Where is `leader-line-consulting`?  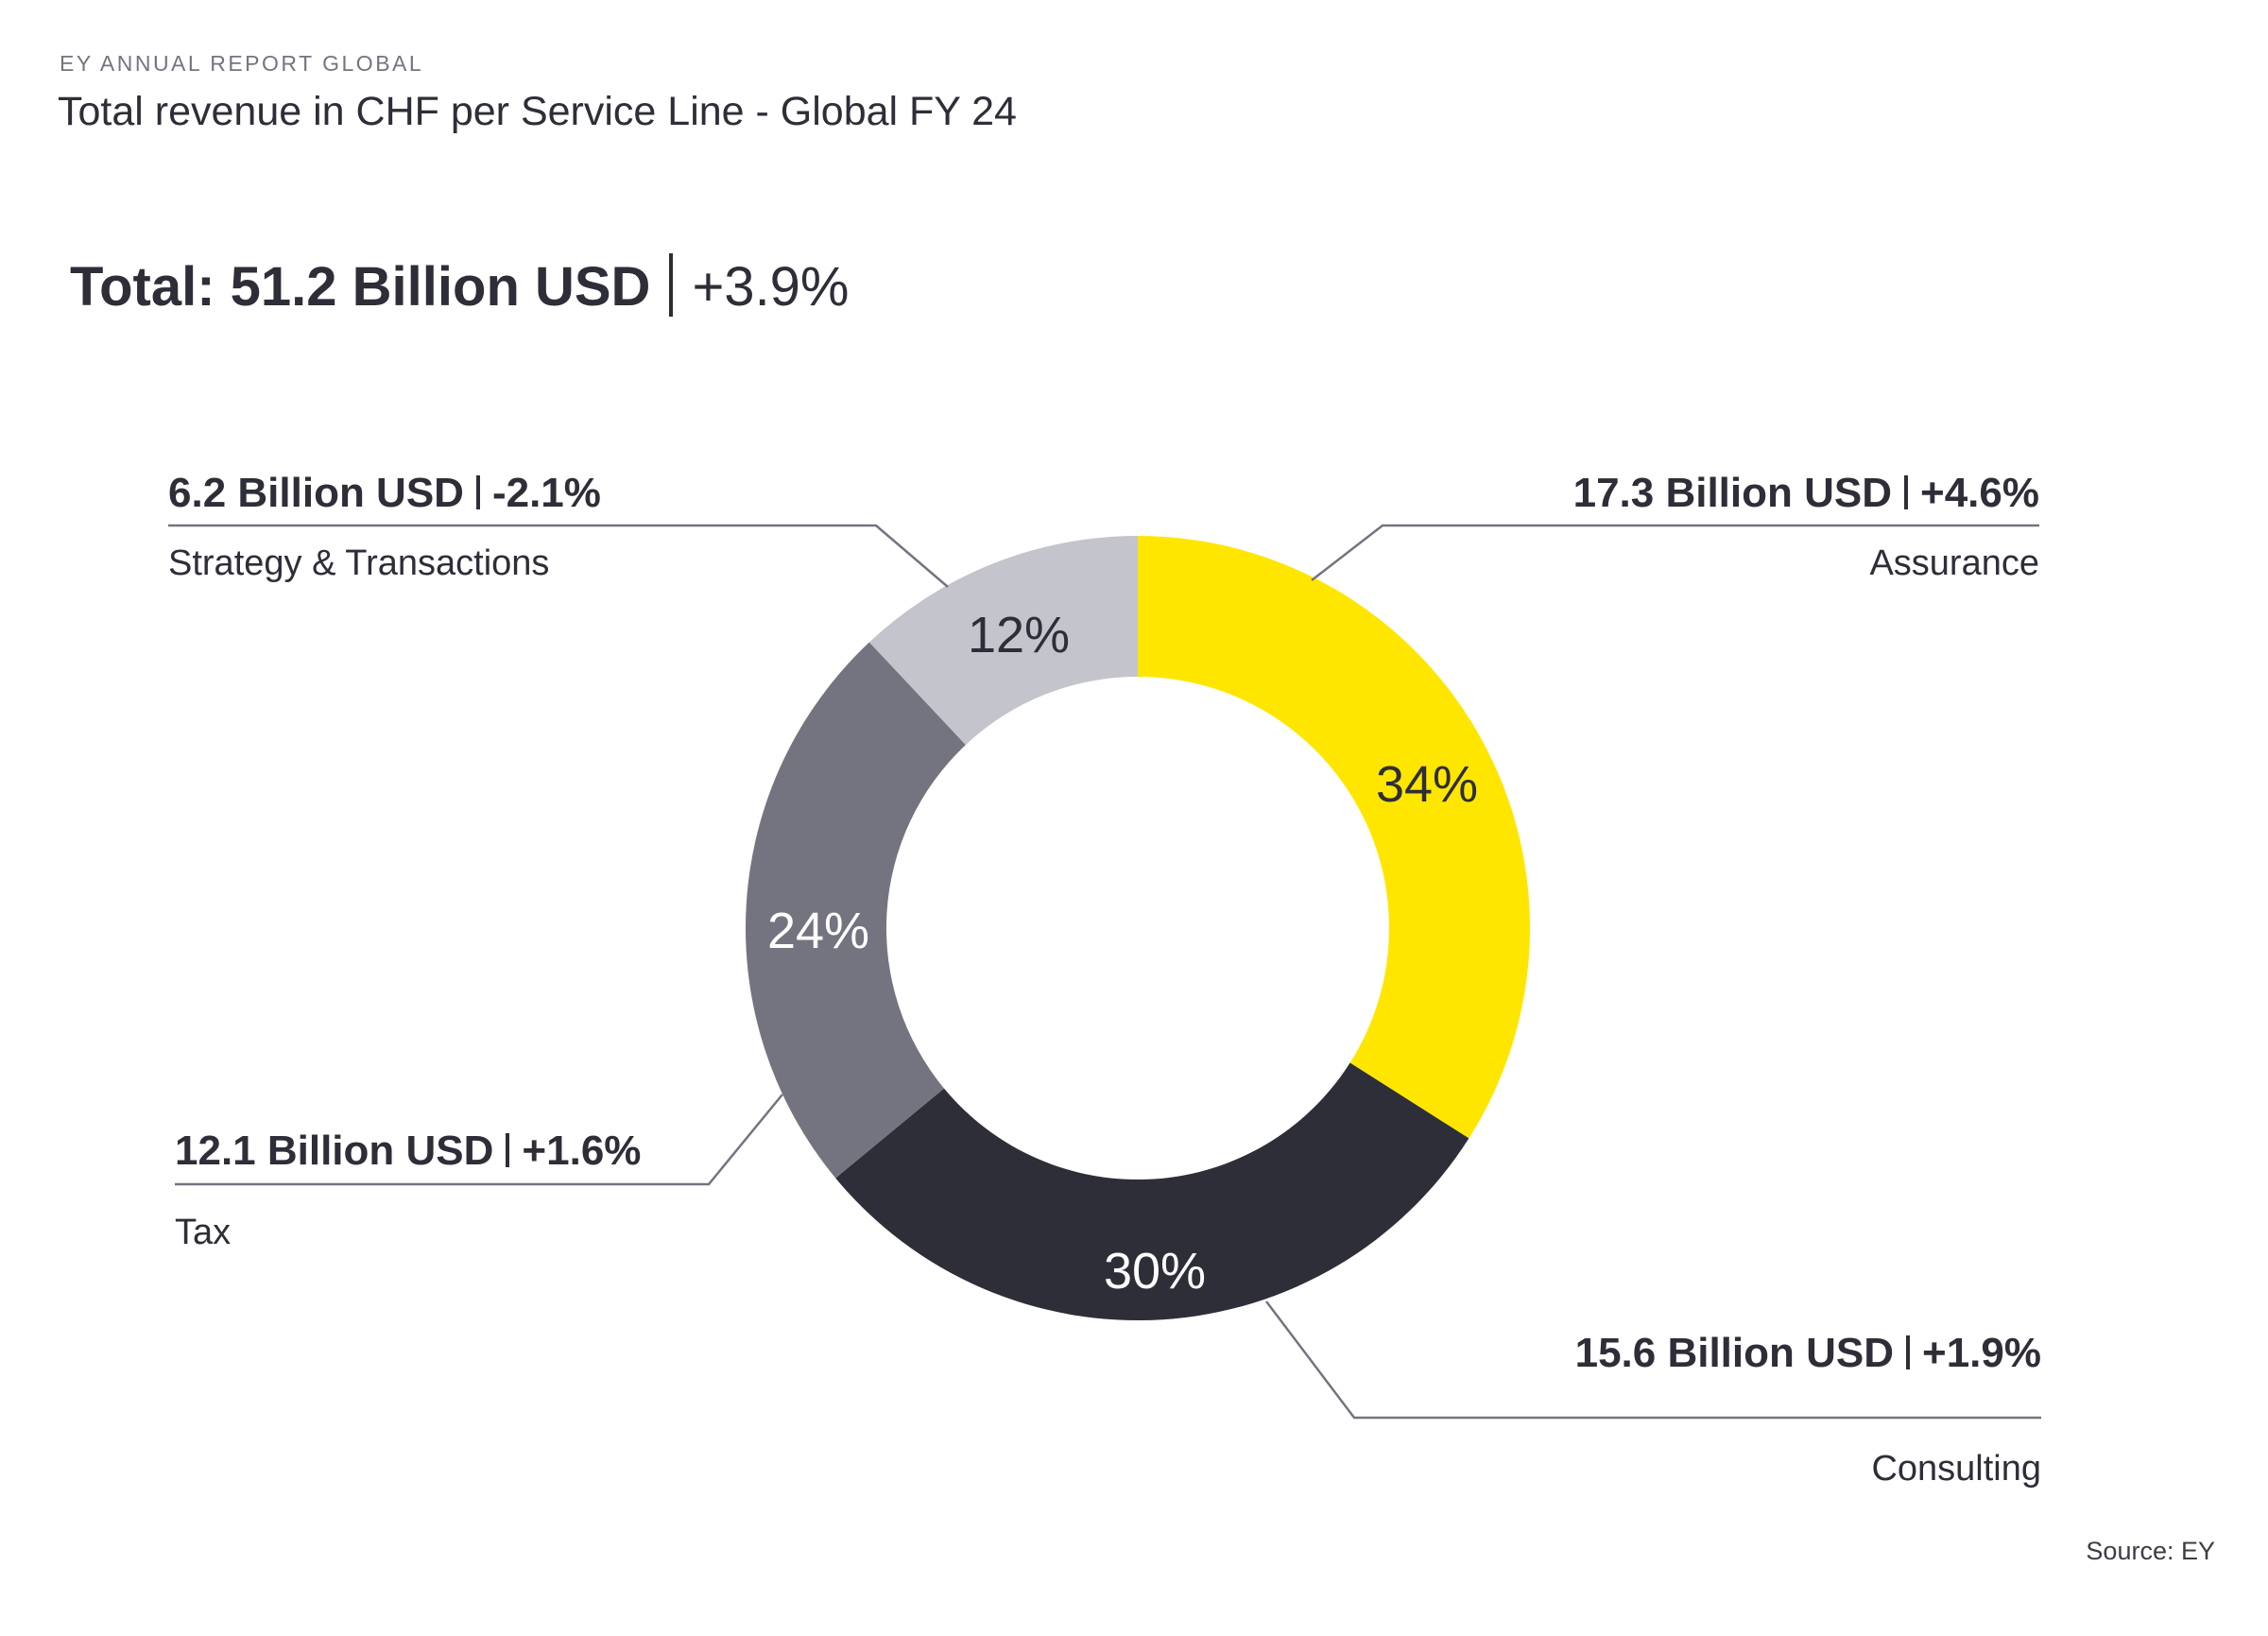 leader-line-consulting is located at coordinates (1653, 1360).